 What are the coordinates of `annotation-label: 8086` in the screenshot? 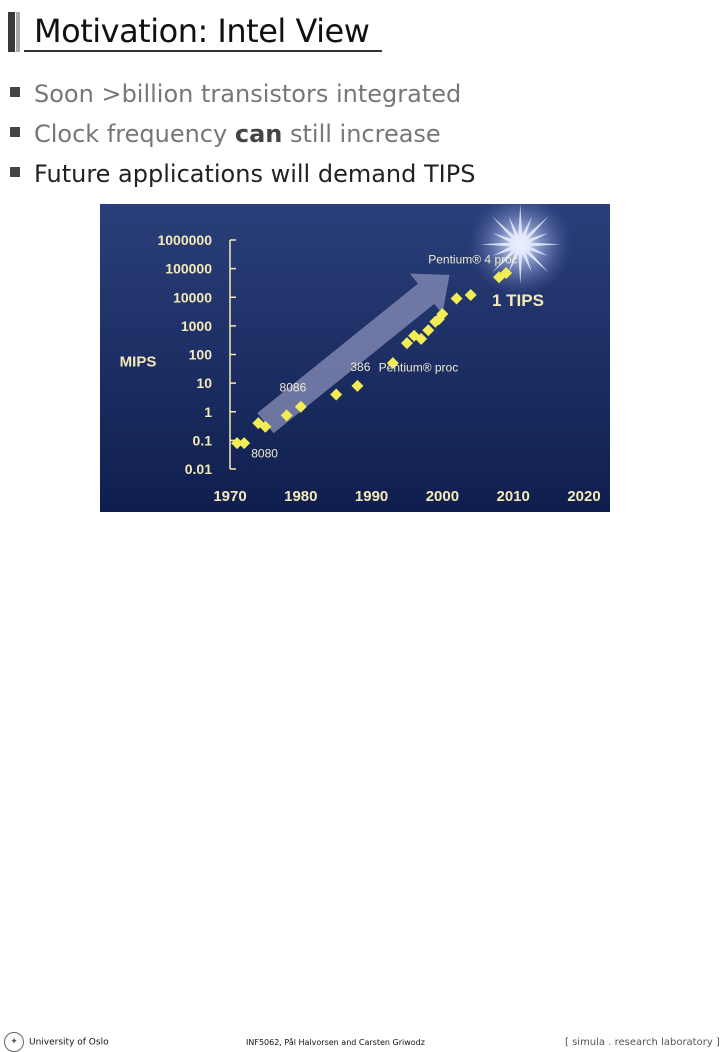 It's located at (293, 388).